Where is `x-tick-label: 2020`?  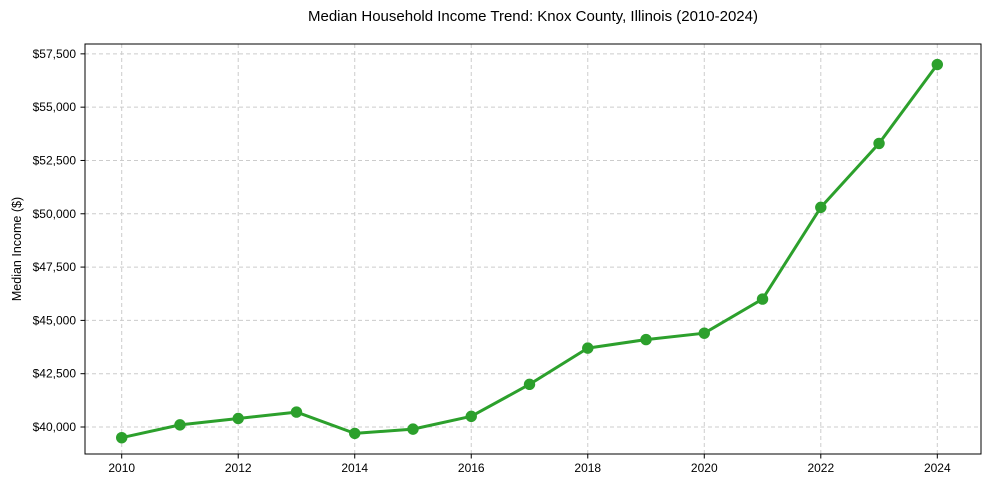
x-tick-label: 2020 is located at coordinates (704, 468).